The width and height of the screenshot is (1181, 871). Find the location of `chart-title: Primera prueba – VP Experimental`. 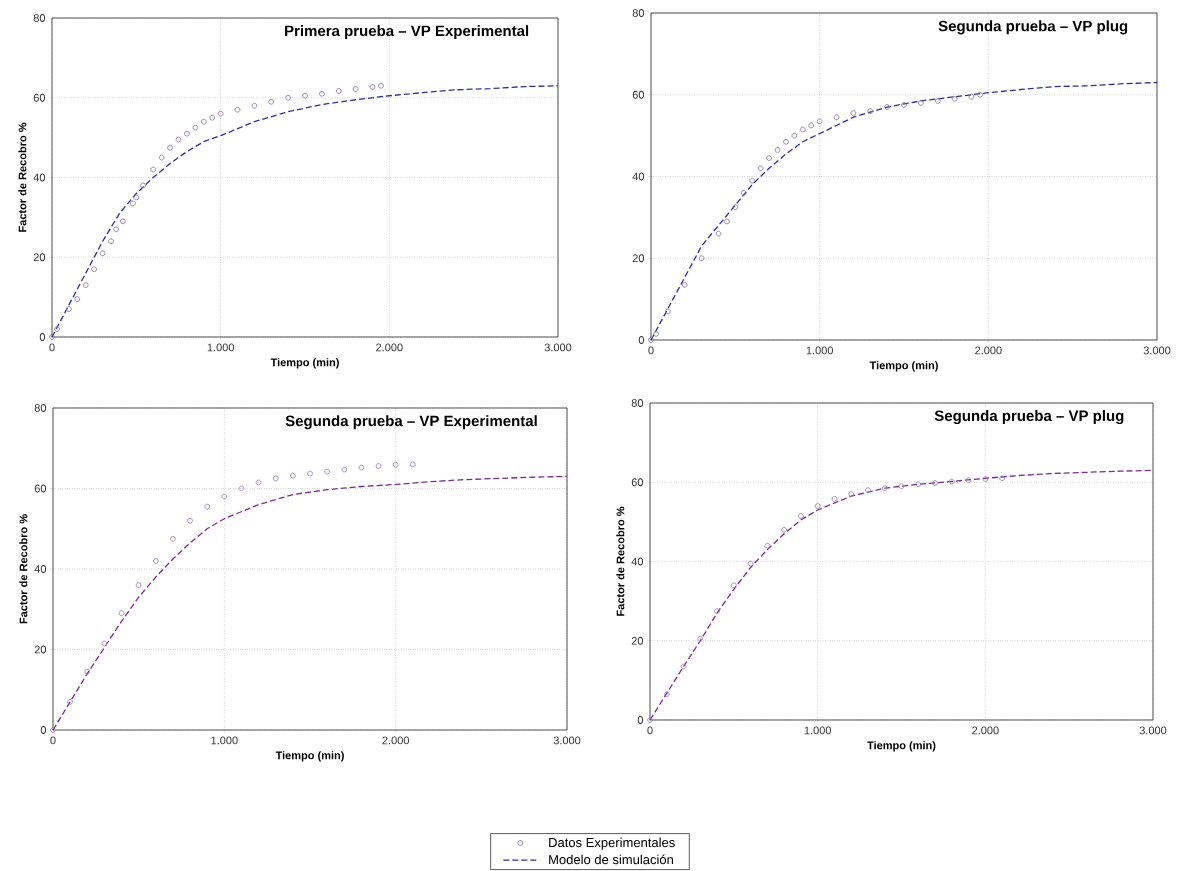

chart-title: Primera prueba – VP Experimental is located at coordinates (407, 32).